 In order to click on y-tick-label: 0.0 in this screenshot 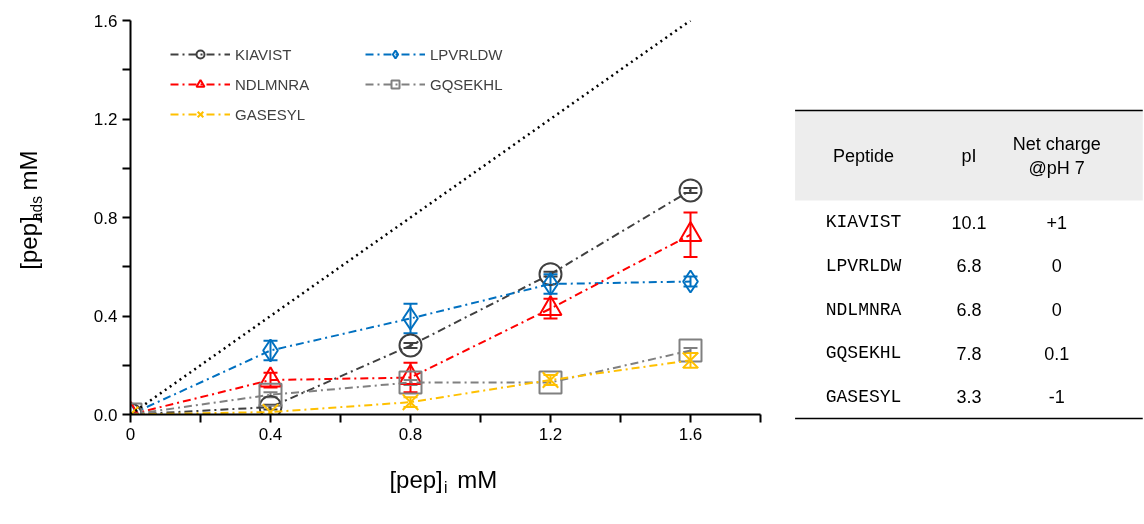, I will do `click(105, 415)`.